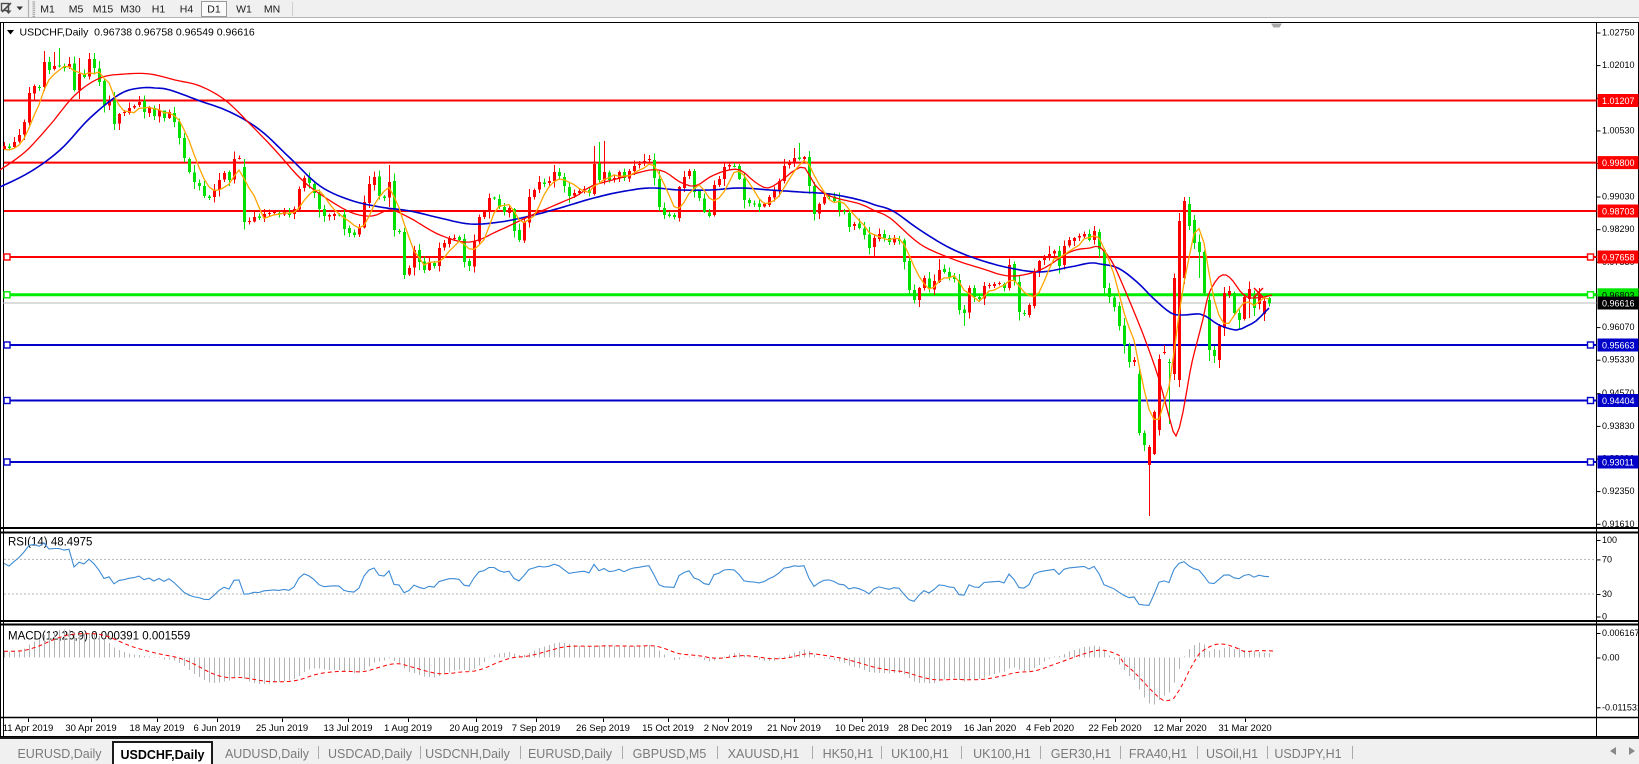 The image size is (1639, 764). Describe the element at coordinates (1604, 617) in the screenshot. I see `svg-text: 0` at that location.